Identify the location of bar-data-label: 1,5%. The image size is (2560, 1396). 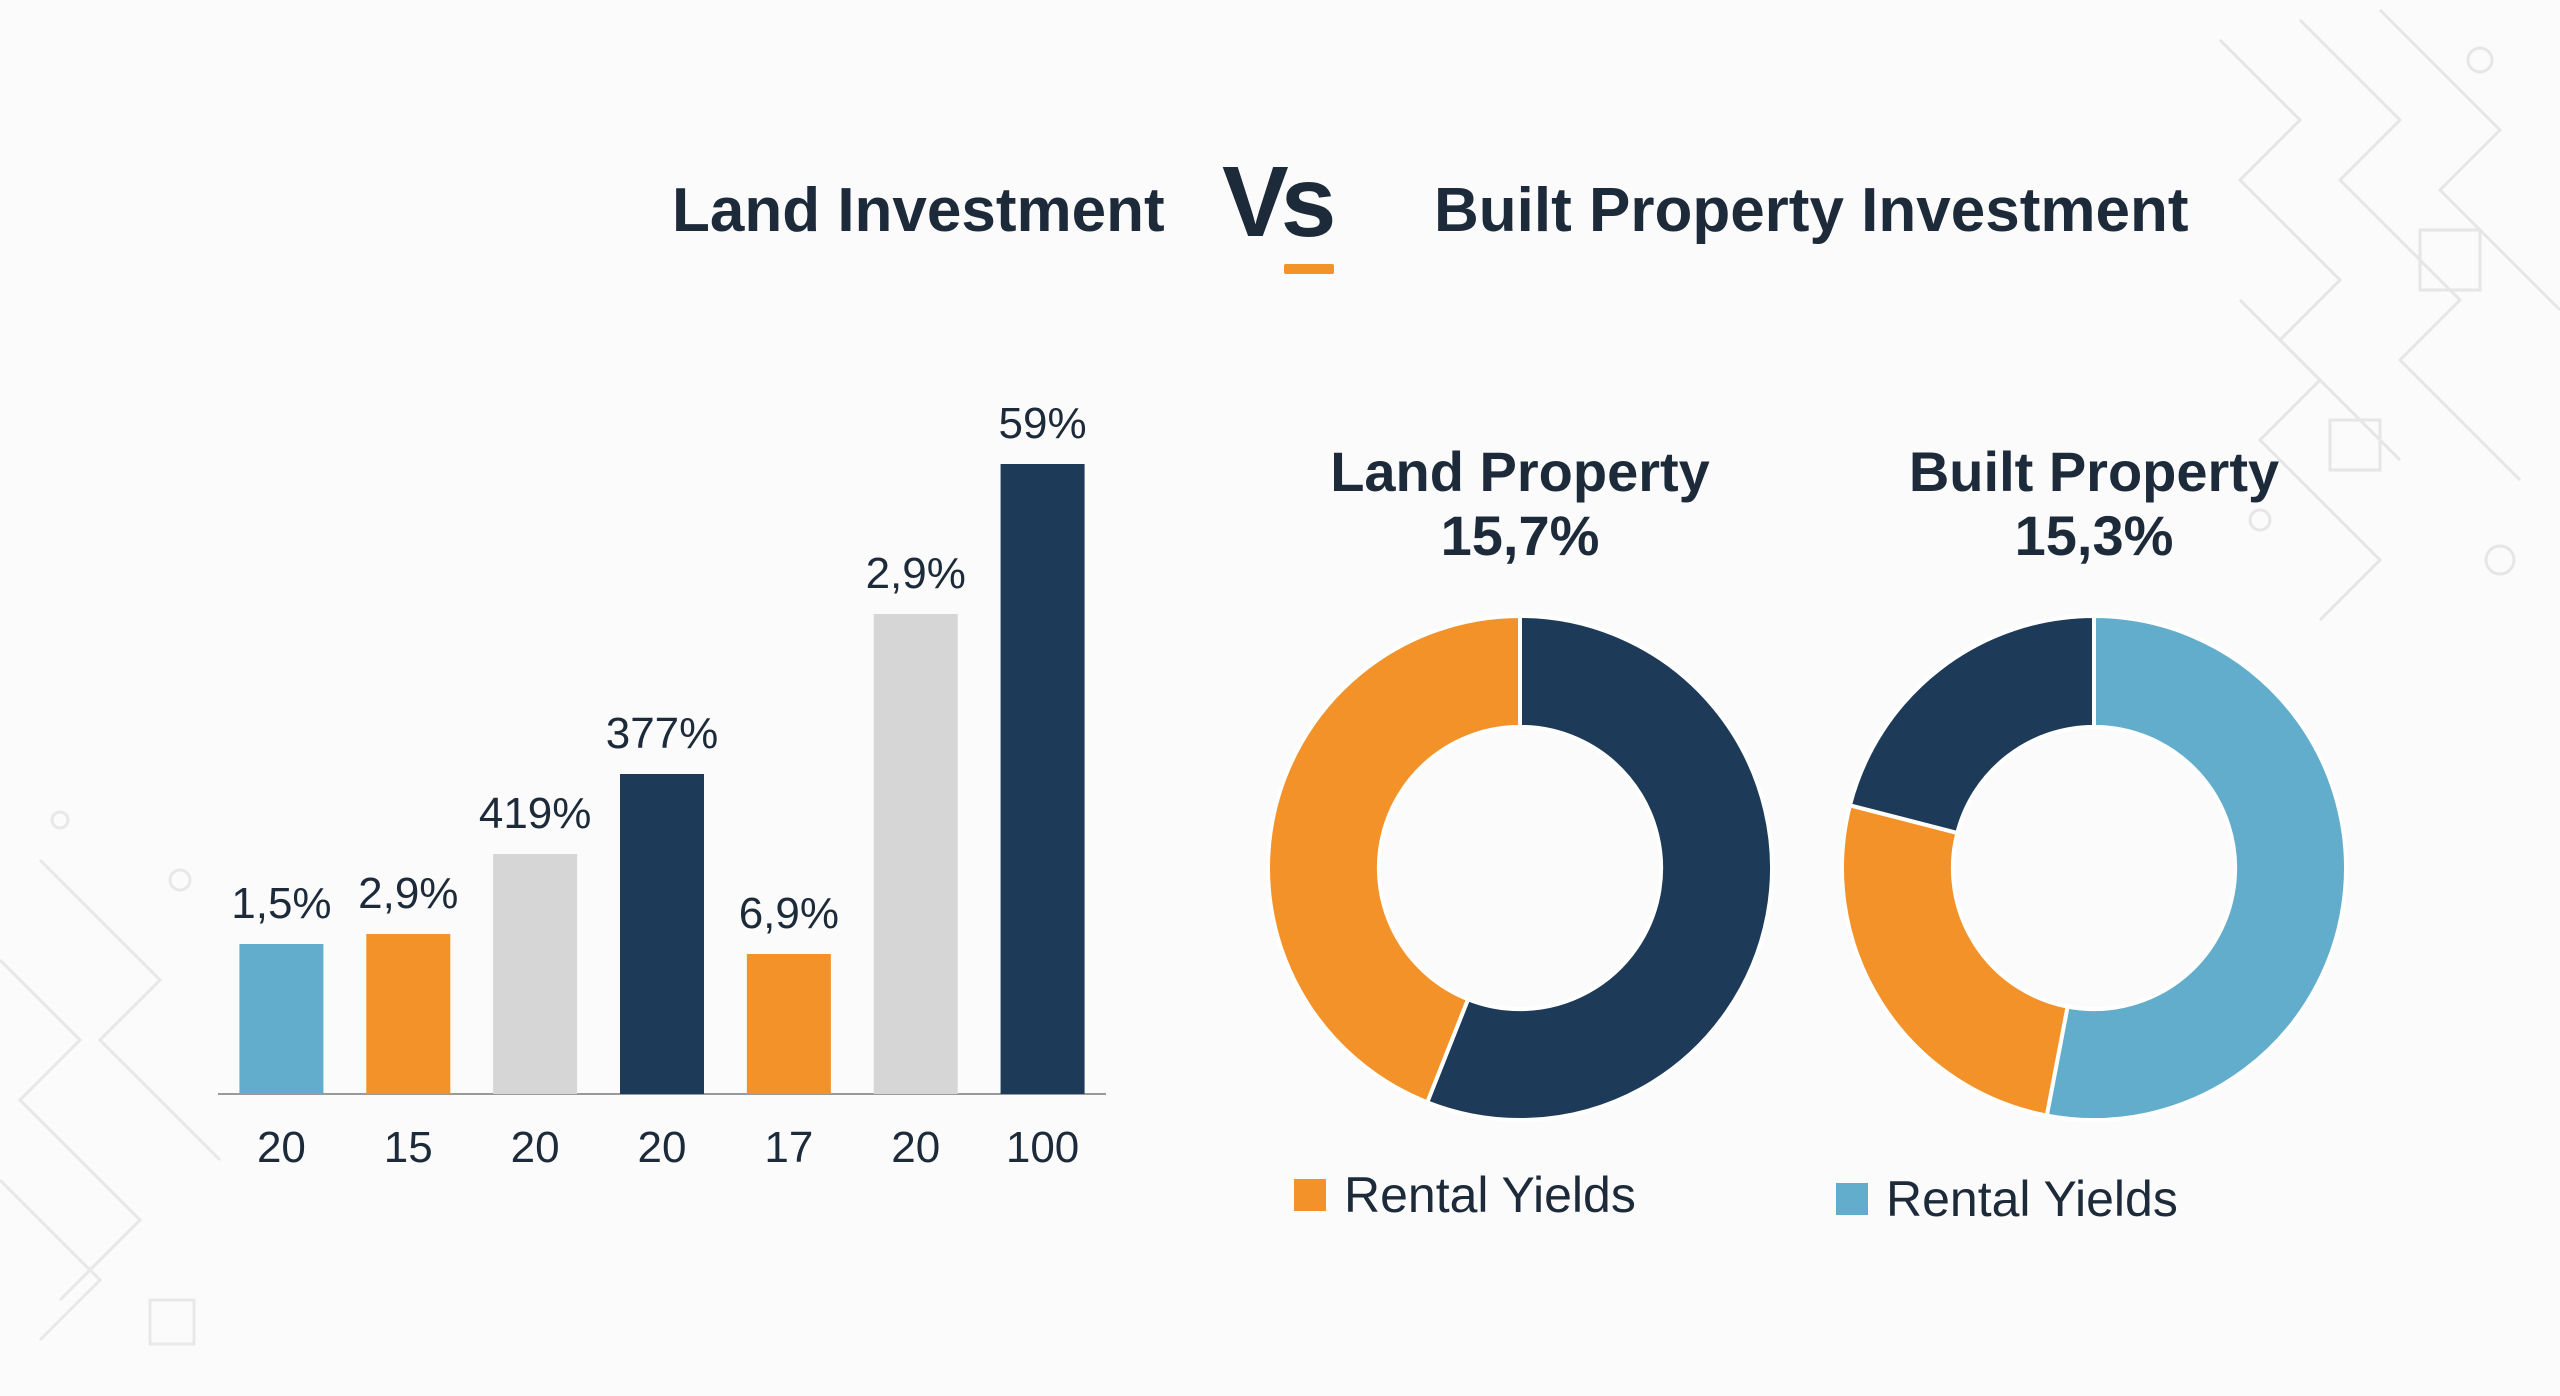
(281, 903).